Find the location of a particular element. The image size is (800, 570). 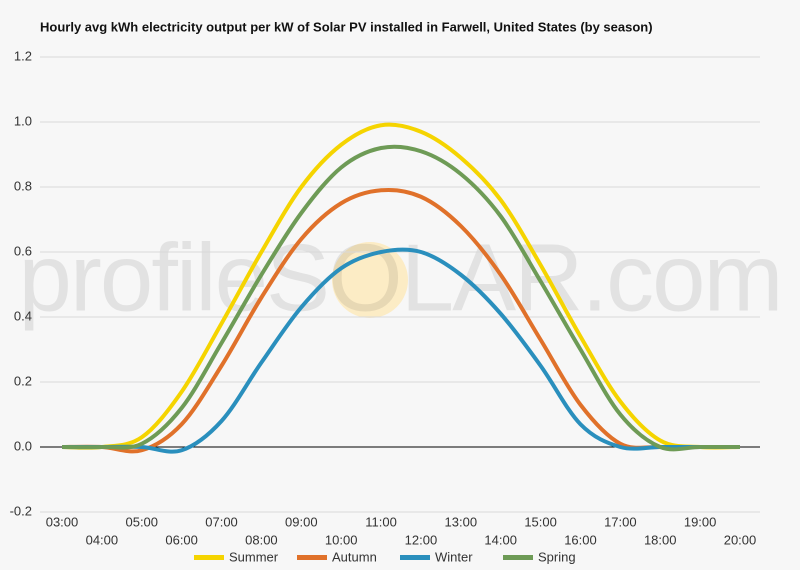

x-tick-label: 10:00 is located at coordinates (341, 539).